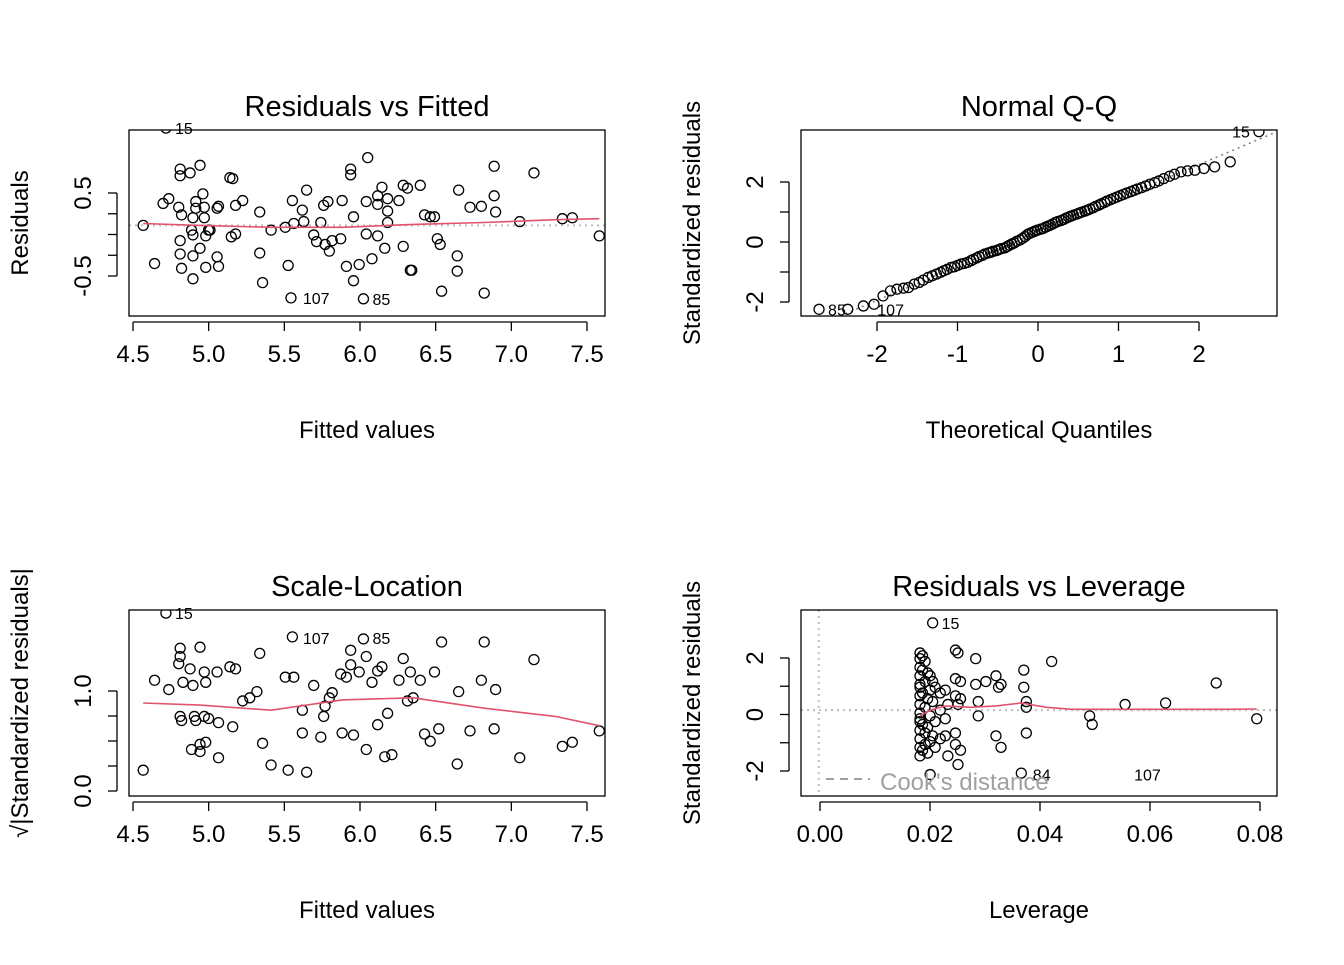  Describe the element at coordinates (83, 192) in the screenshot. I see `y-tick-label: 0.5` at that location.